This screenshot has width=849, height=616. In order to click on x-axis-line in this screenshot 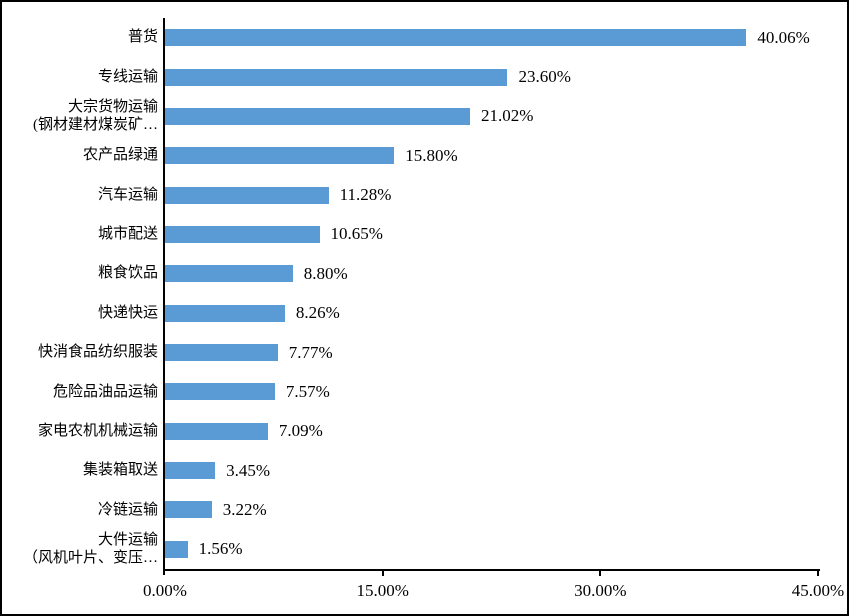, I will do `click(491, 570)`.